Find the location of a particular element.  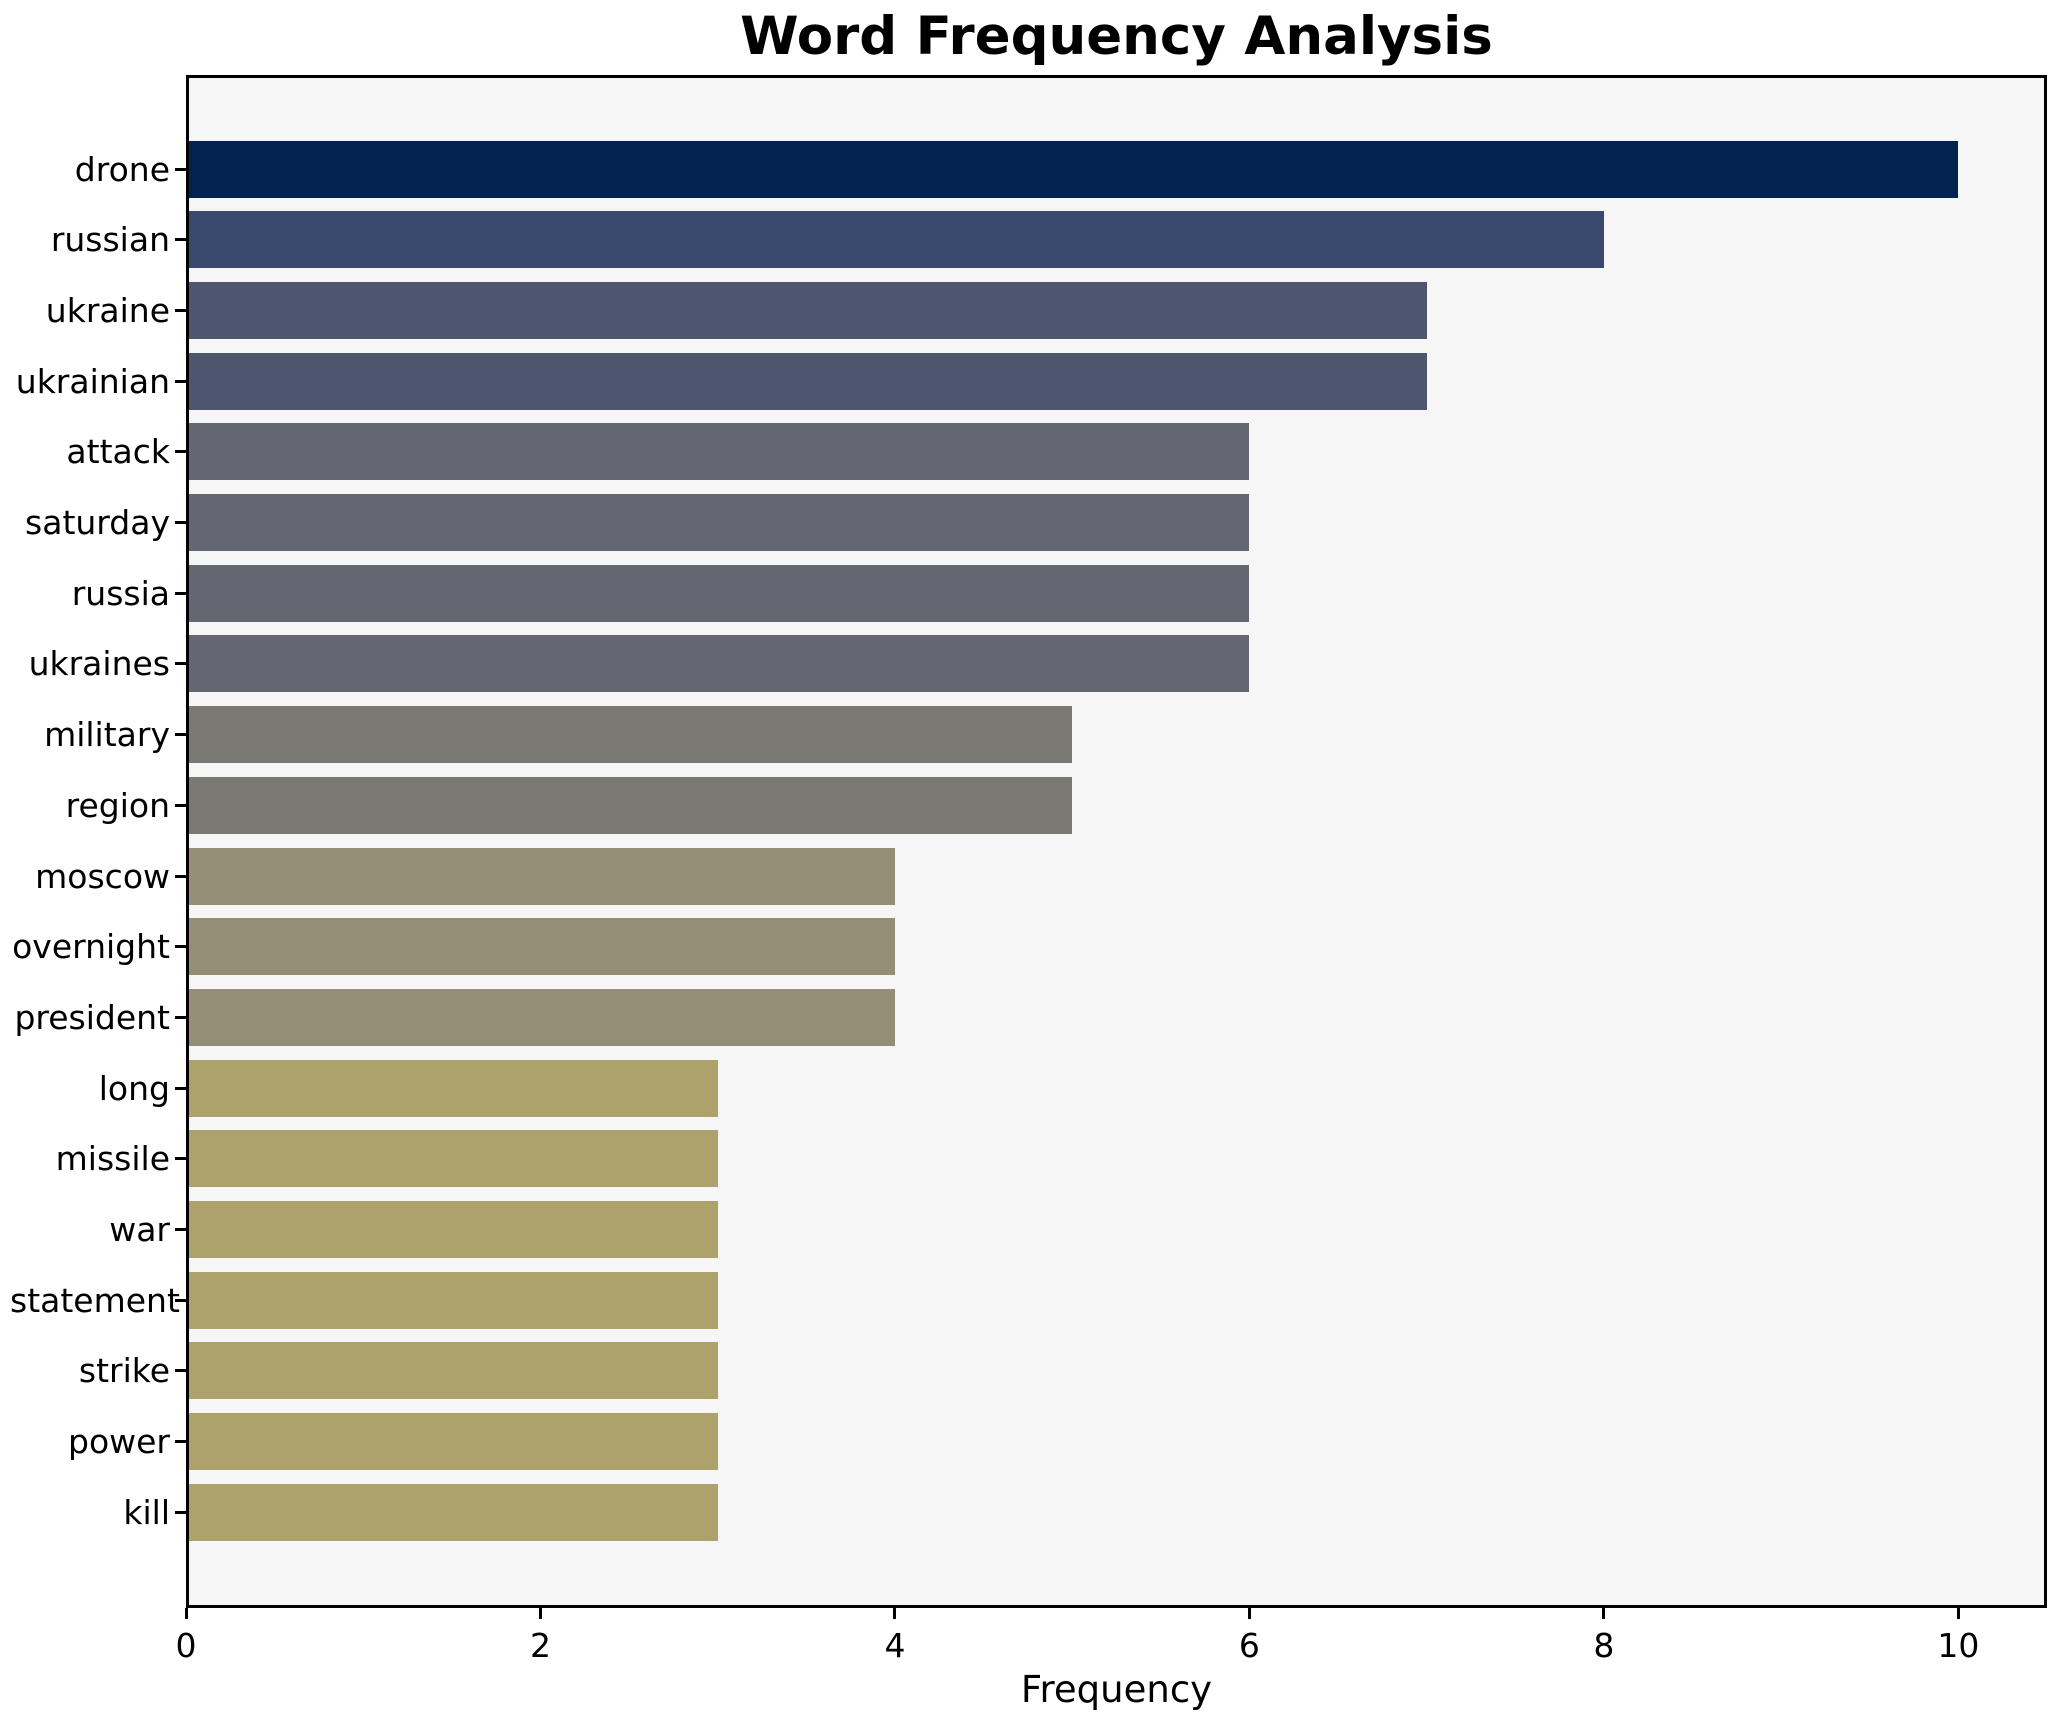

y-axis-label-overnight: overnight is located at coordinates (91, 947).